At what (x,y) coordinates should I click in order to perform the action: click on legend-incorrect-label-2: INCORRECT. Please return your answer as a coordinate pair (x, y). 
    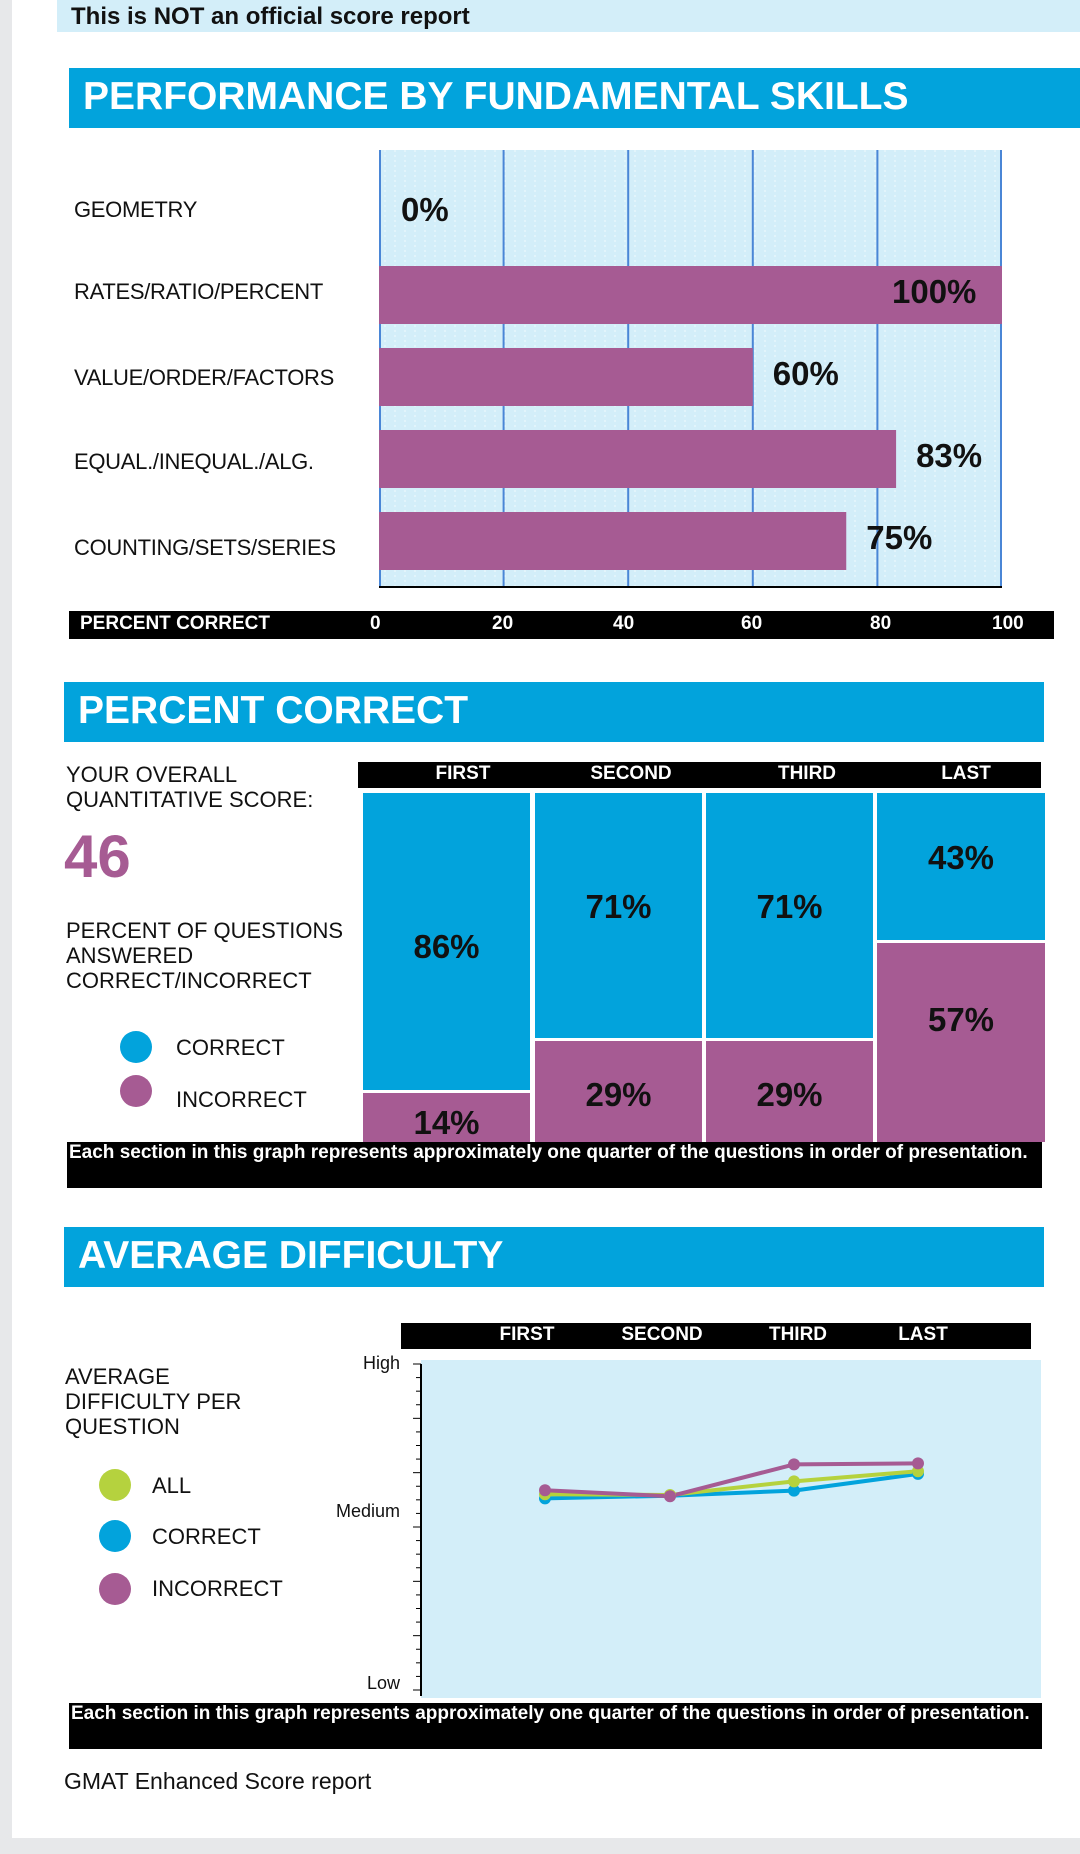
    Looking at the image, I should click on (217, 1588).